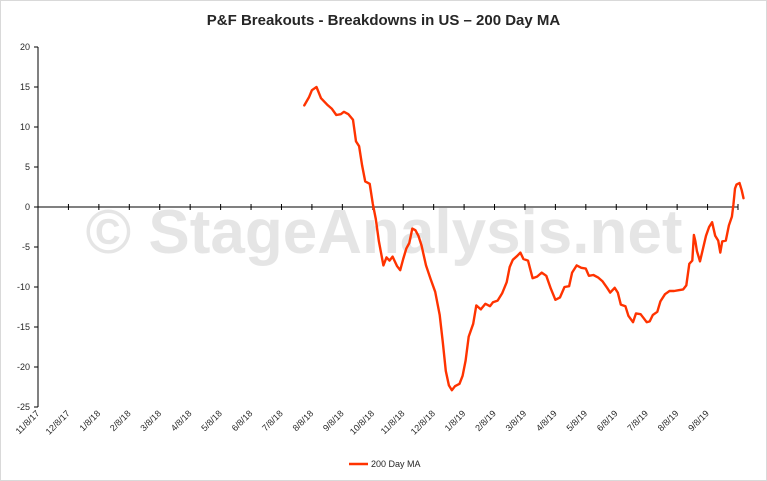 The image size is (767, 481). What do you see at coordinates (23, 327) in the screenshot?
I see `y-tick-label: -15` at bounding box center [23, 327].